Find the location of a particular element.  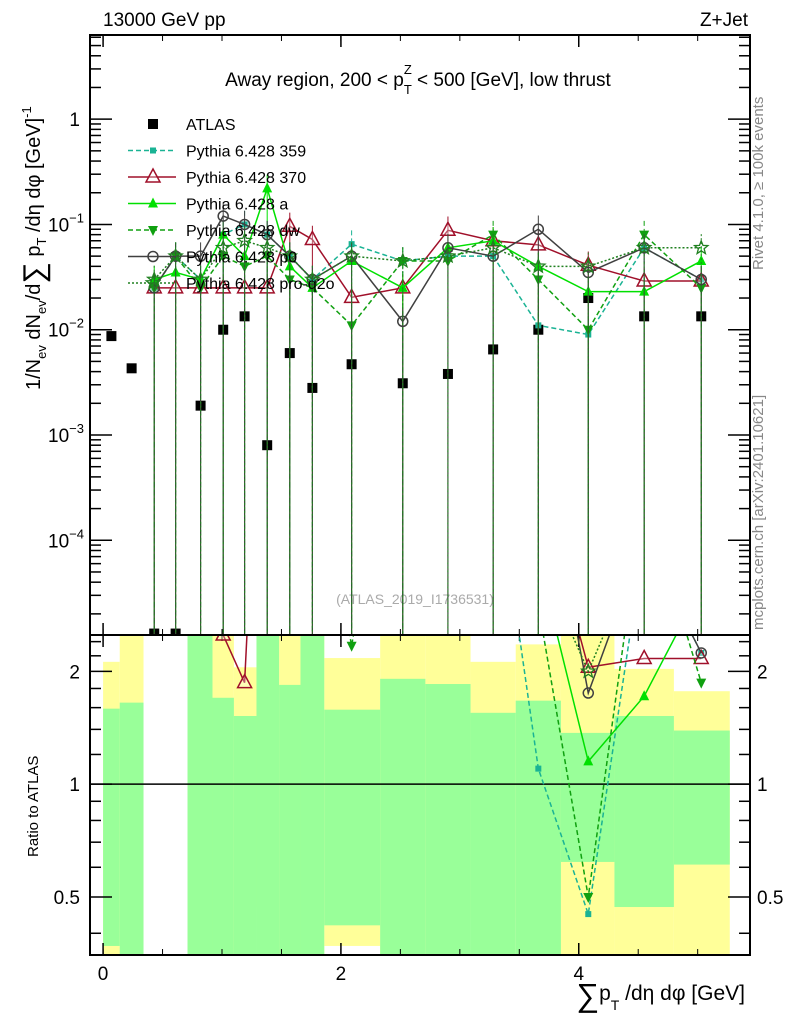

ratio-y-tick-label: 2 is located at coordinates (74, 672).